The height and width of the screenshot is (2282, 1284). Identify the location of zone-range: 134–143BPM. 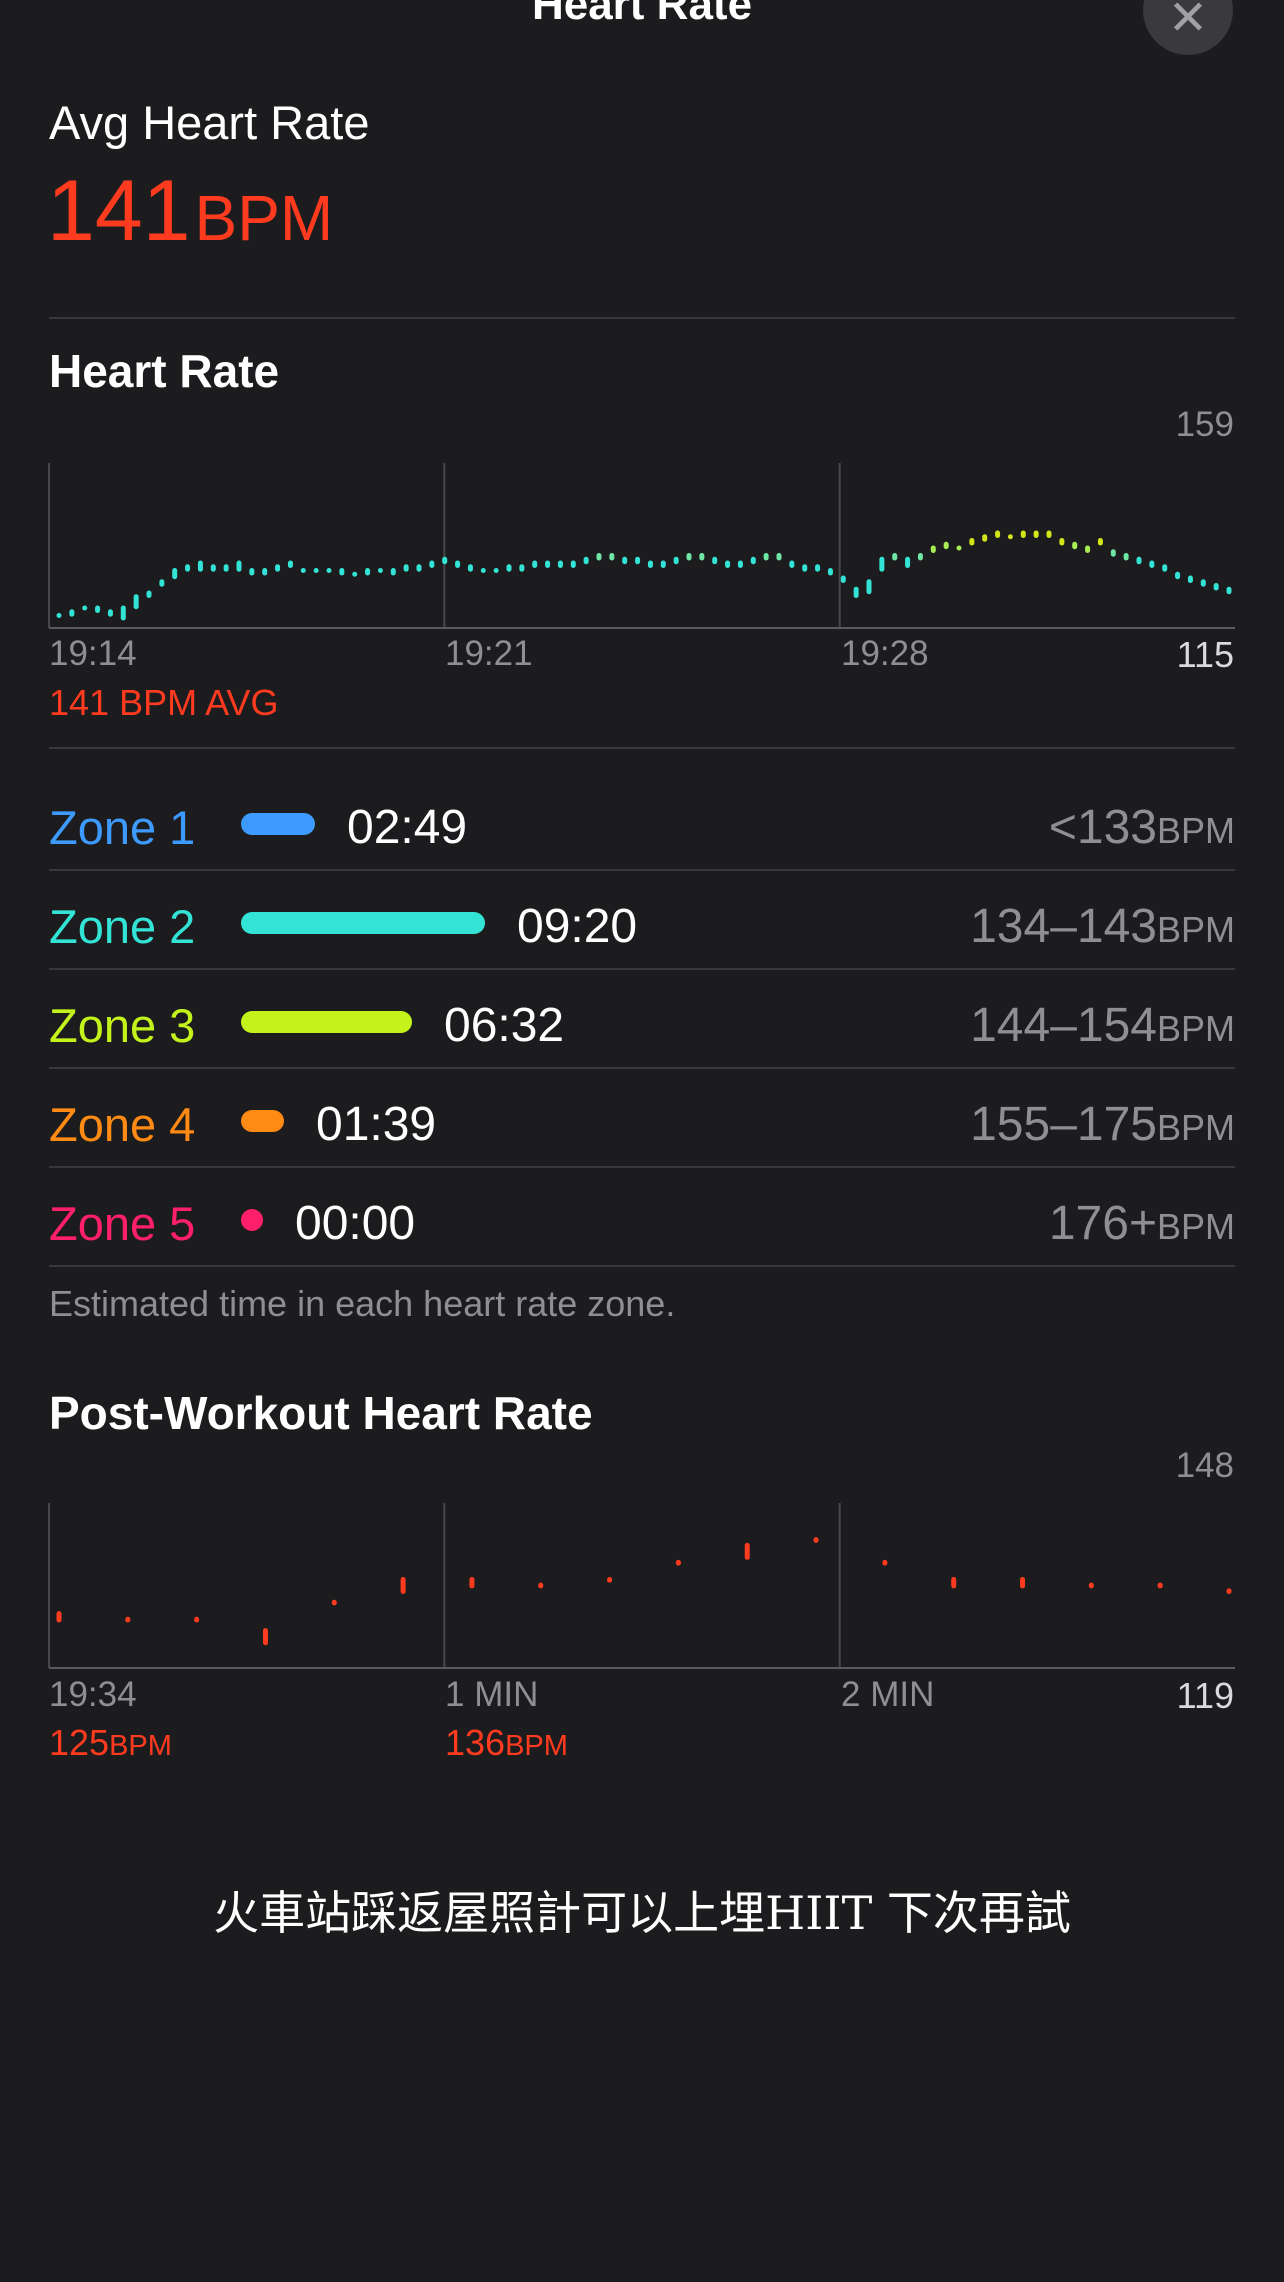
(1102, 926).